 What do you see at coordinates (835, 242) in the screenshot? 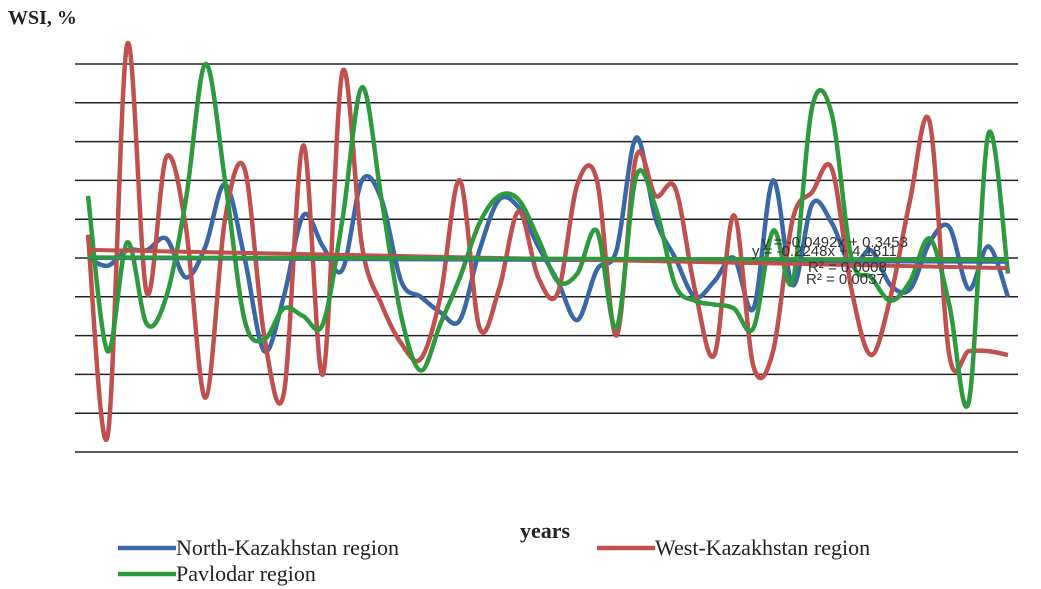
I see `trend-equation: y = -0.0492x + 0.3453` at bounding box center [835, 242].